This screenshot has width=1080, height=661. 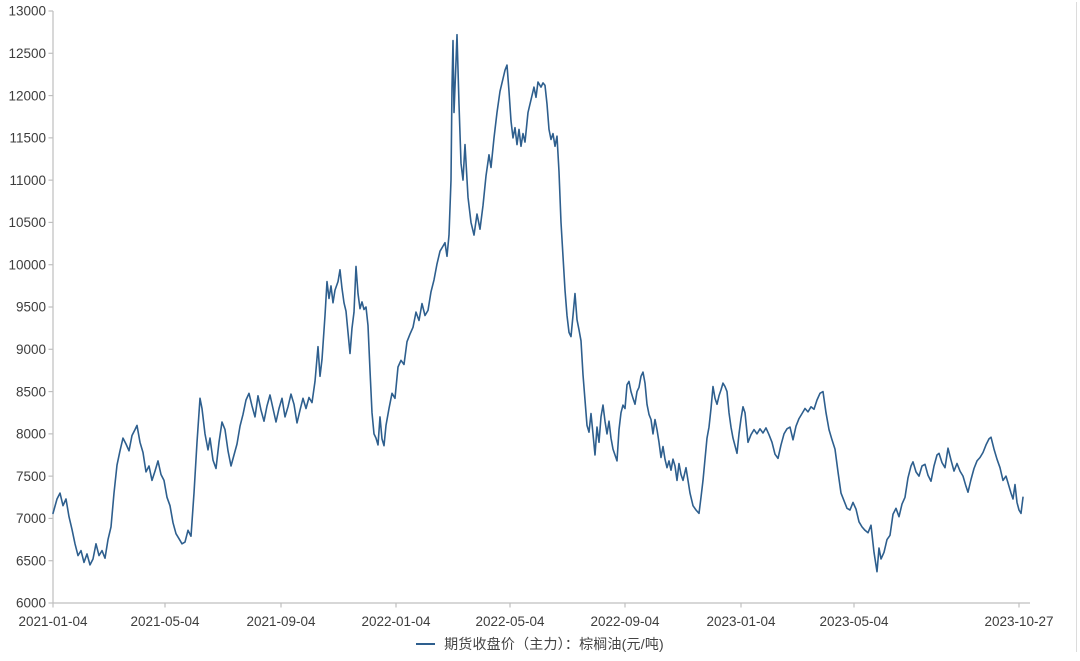 What do you see at coordinates (31, 476) in the screenshot?
I see `y-tick-label: 7500` at bounding box center [31, 476].